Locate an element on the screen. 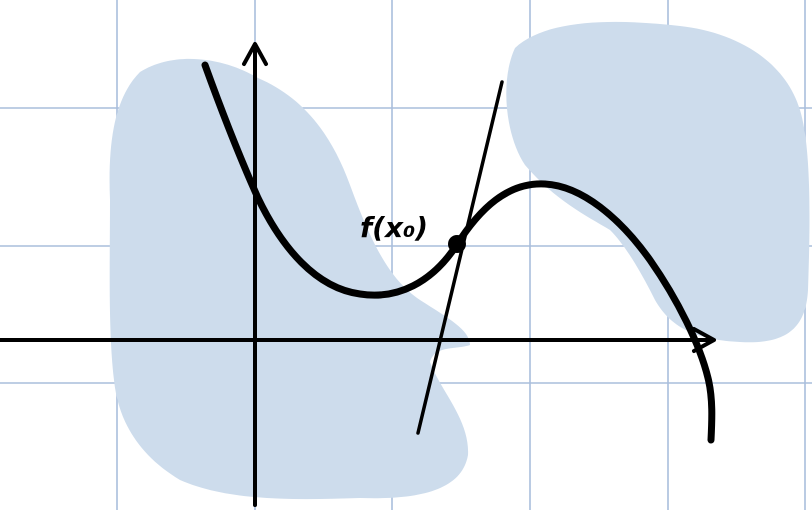  tangent-line is located at coordinates (460, 257).